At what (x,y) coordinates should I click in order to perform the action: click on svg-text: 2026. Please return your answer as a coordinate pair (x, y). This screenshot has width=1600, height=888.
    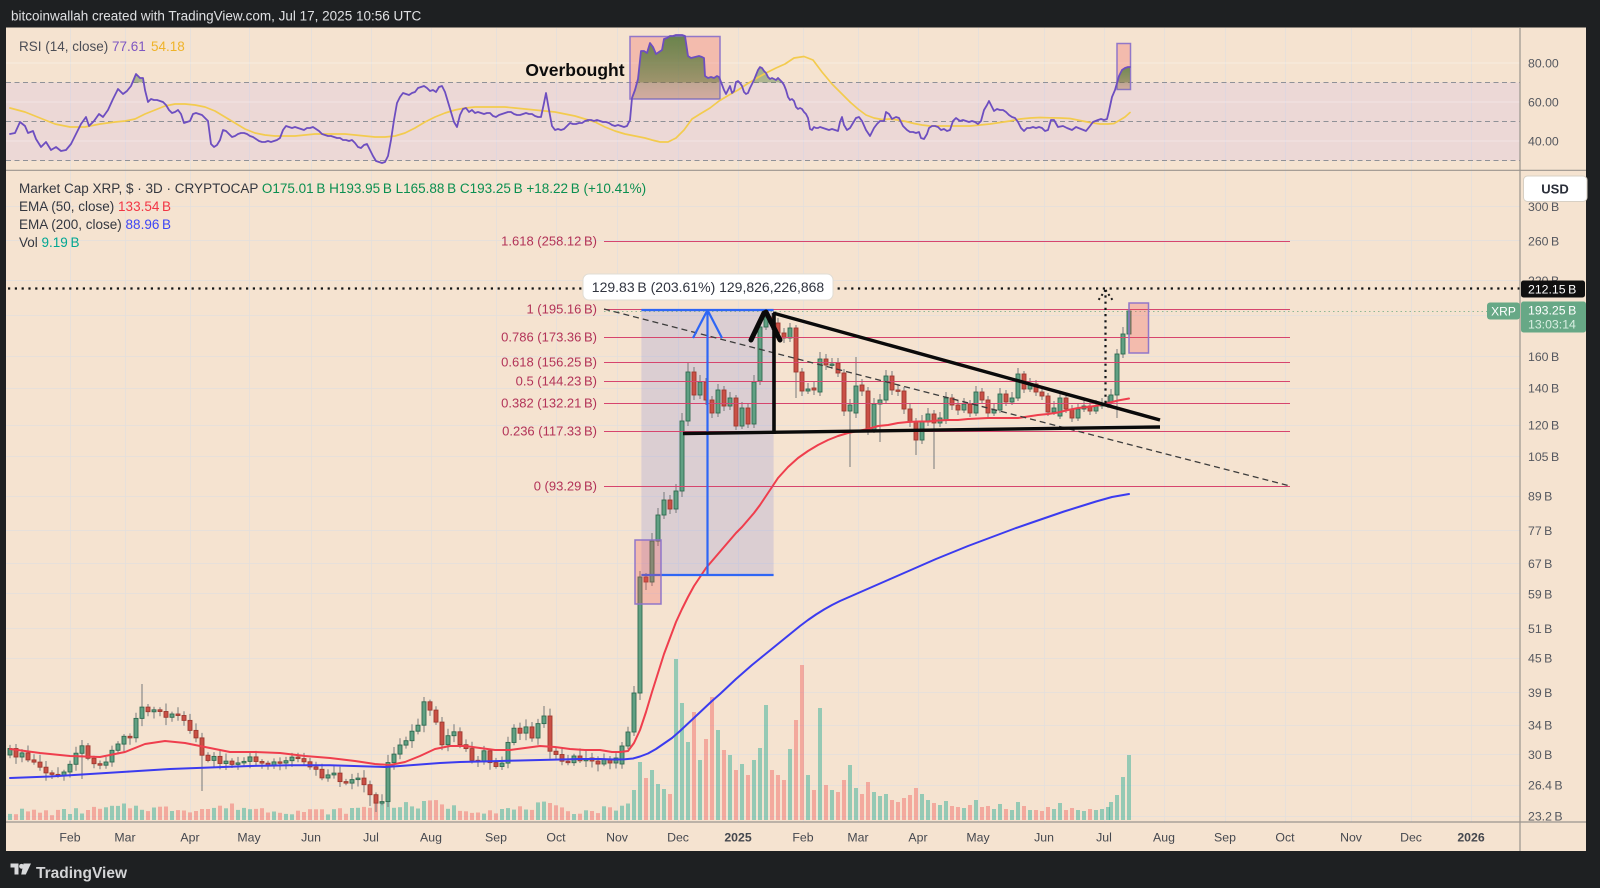
    Looking at the image, I should click on (1471, 838).